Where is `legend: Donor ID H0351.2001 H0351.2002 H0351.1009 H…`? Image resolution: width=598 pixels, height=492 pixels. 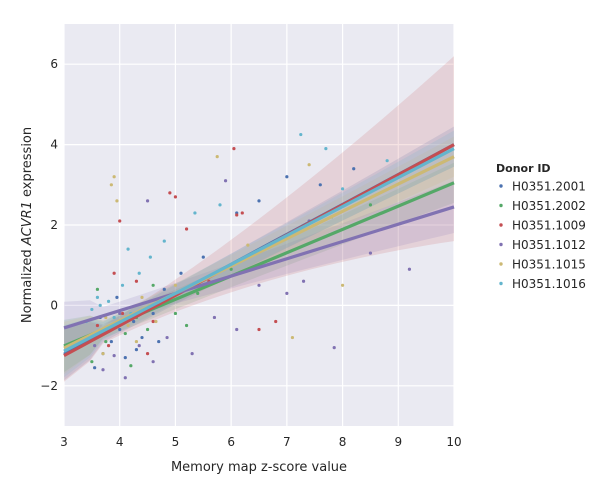
legend: Donor ID H0351.2001 H0351.2002 H0351.1009 H… is located at coordinates (541, 226).